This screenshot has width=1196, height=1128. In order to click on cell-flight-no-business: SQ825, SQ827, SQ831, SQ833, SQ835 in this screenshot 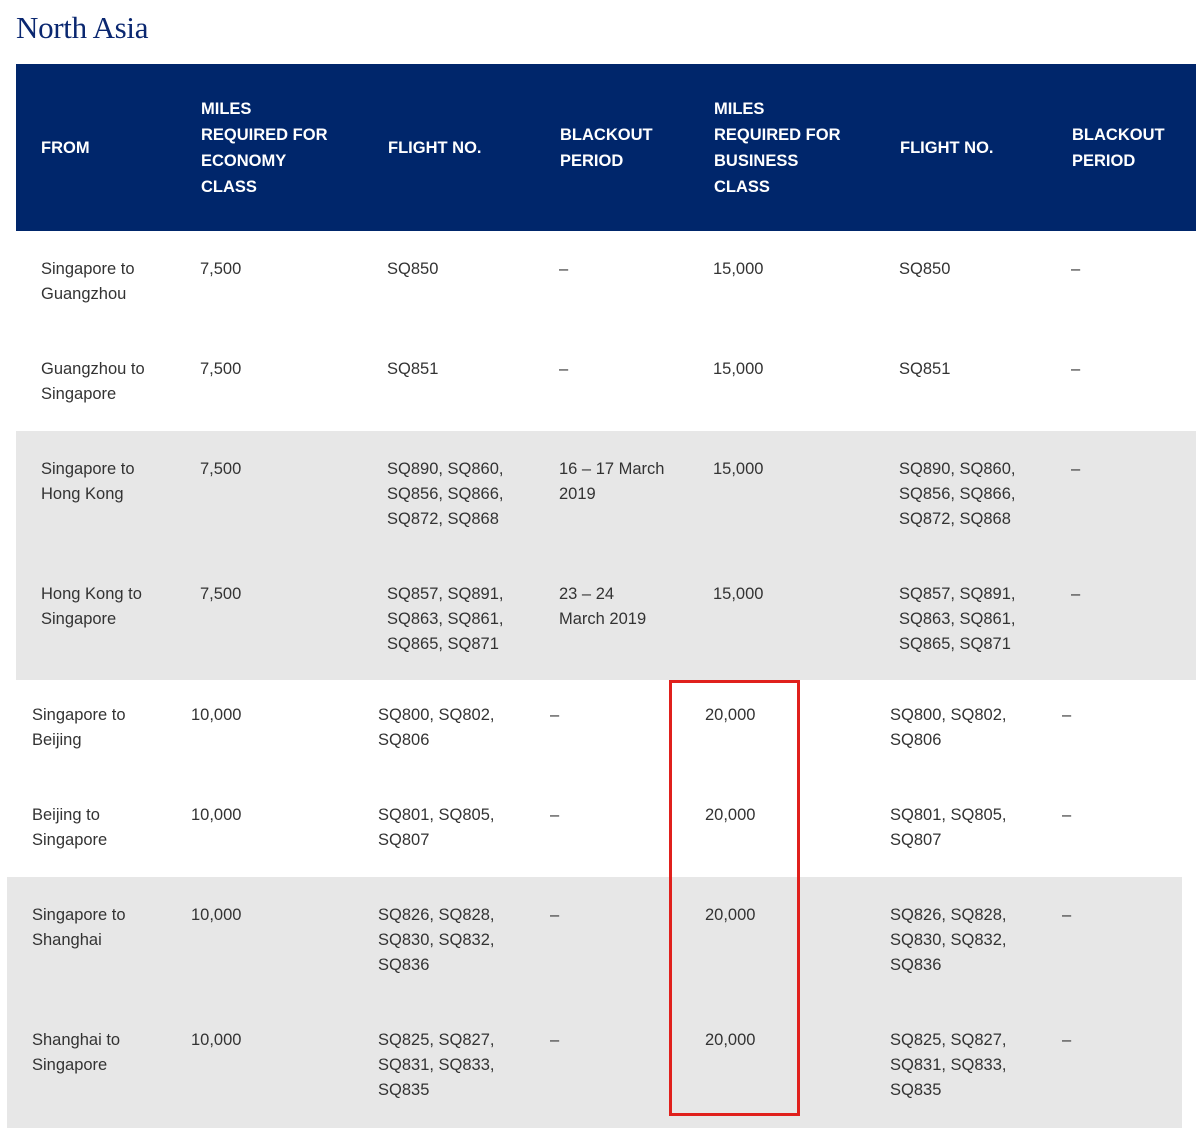, I will do `click(948, 1065)`.